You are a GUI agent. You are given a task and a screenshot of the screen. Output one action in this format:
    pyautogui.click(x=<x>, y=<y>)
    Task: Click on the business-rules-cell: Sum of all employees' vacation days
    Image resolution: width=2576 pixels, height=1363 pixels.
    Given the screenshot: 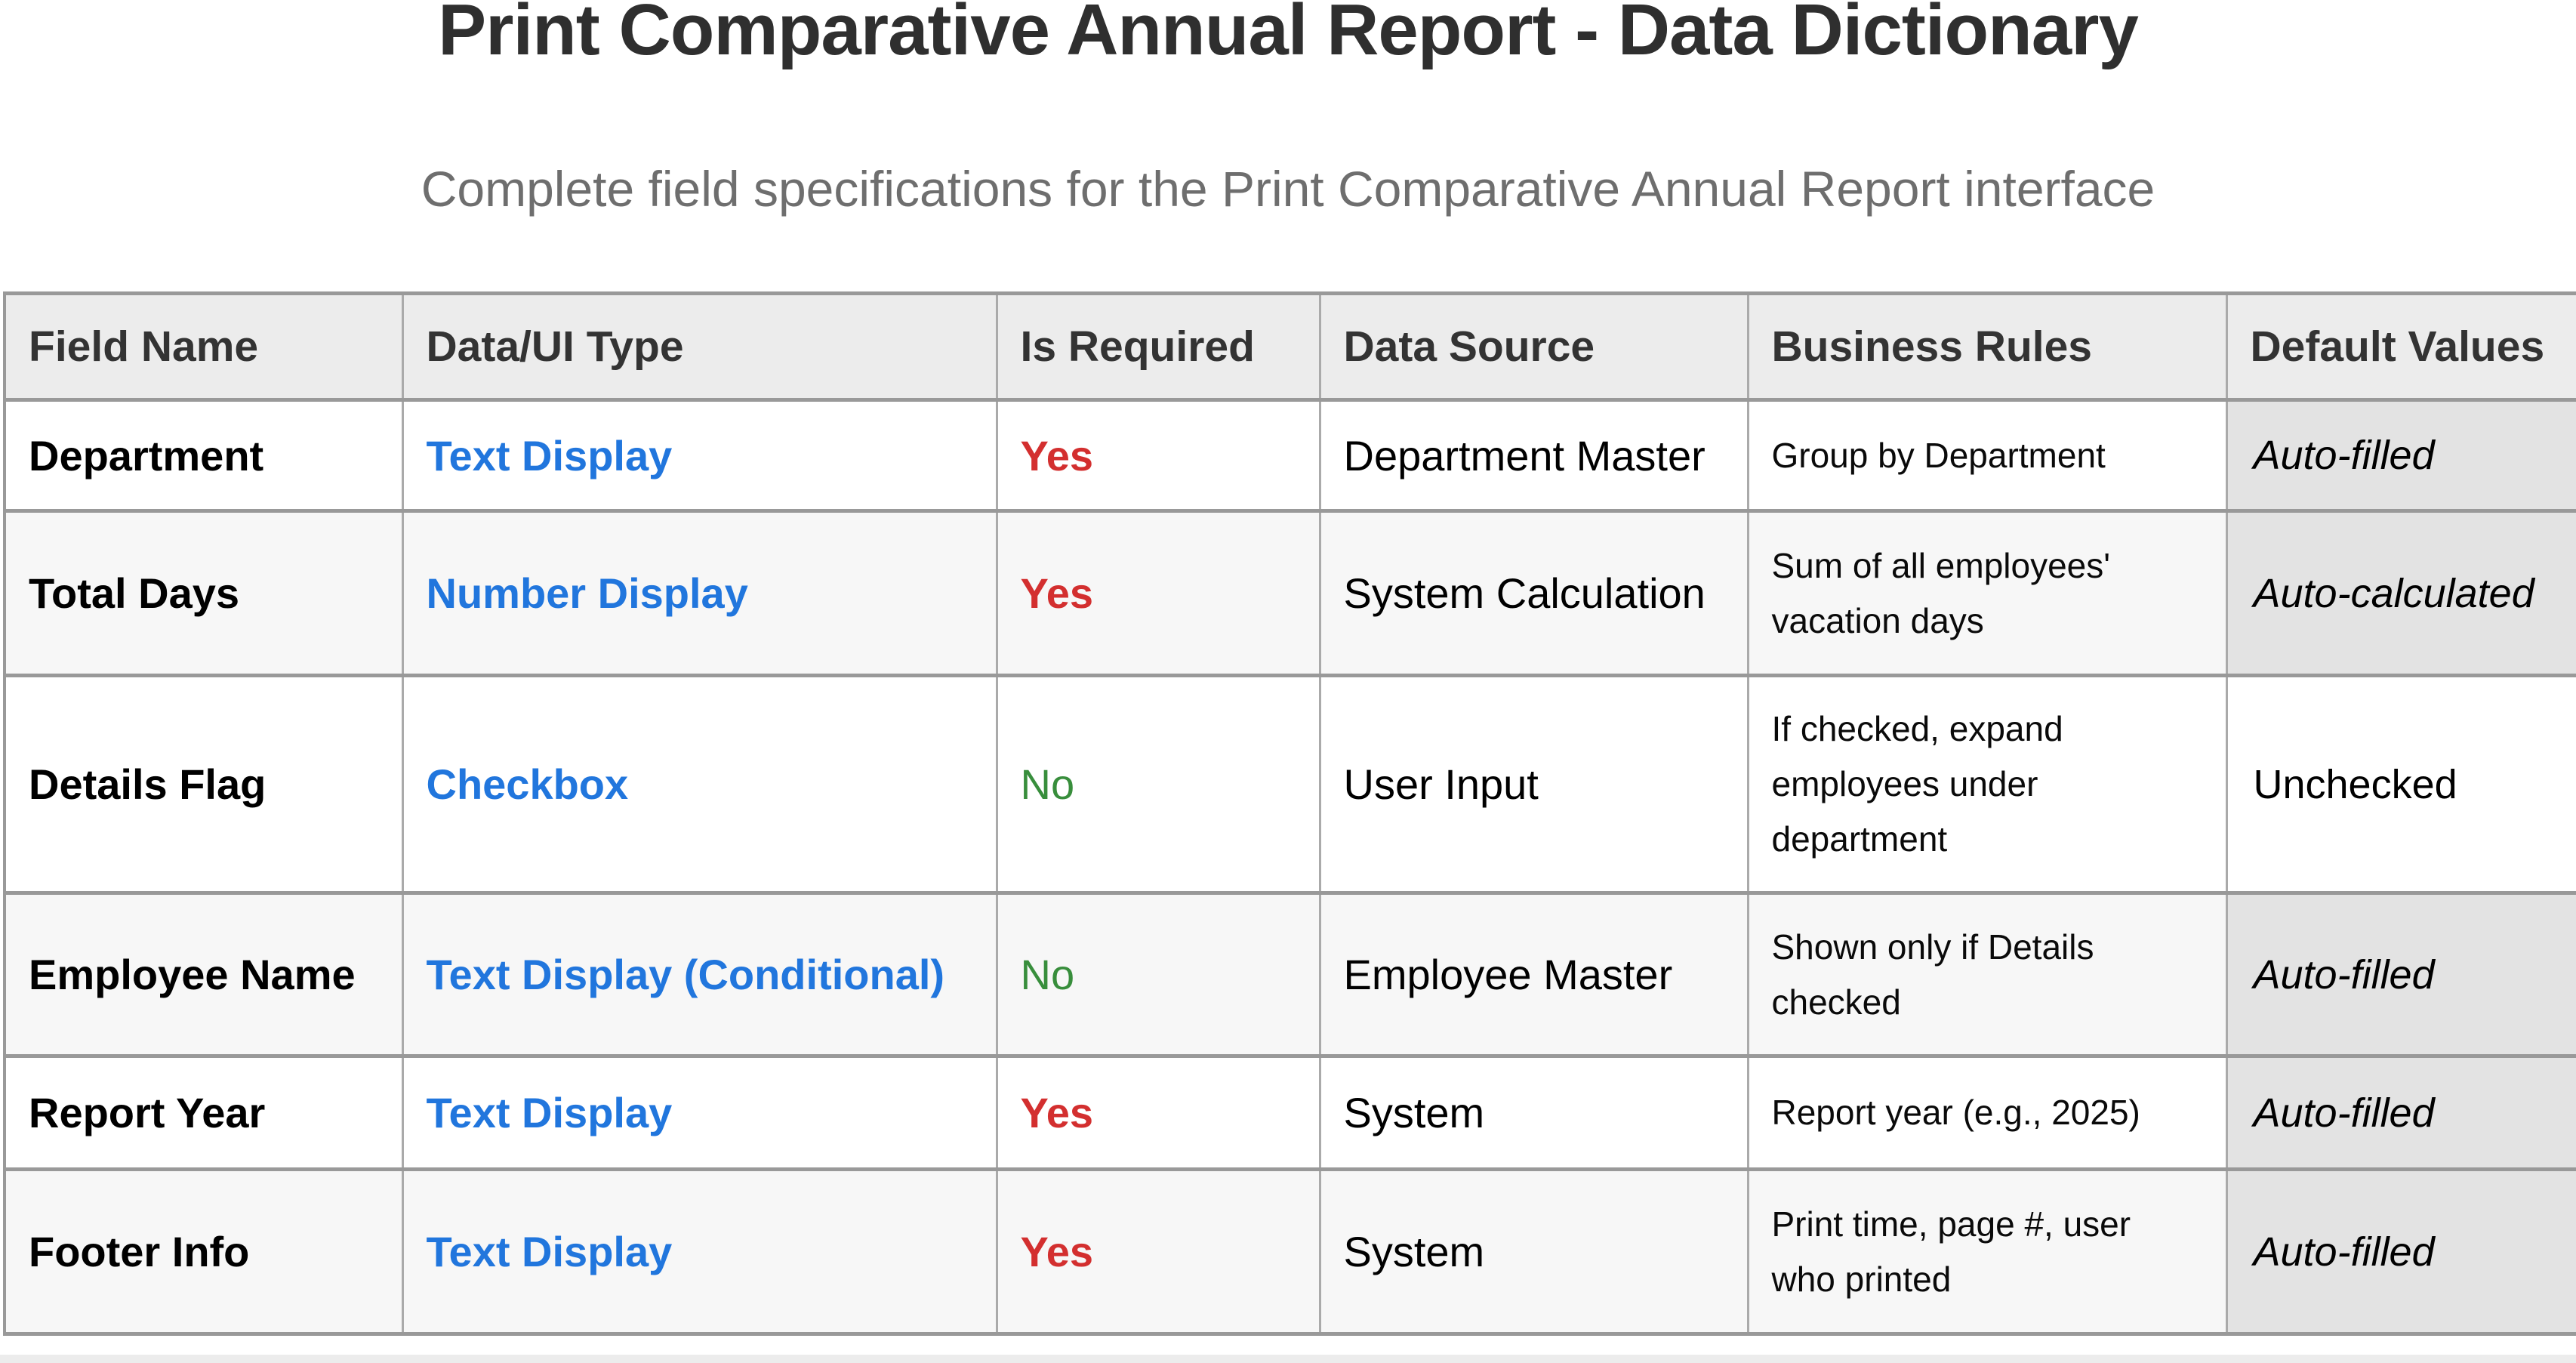 What is the action you would take?
    pyautogui.click(x=1986, y=592)
    